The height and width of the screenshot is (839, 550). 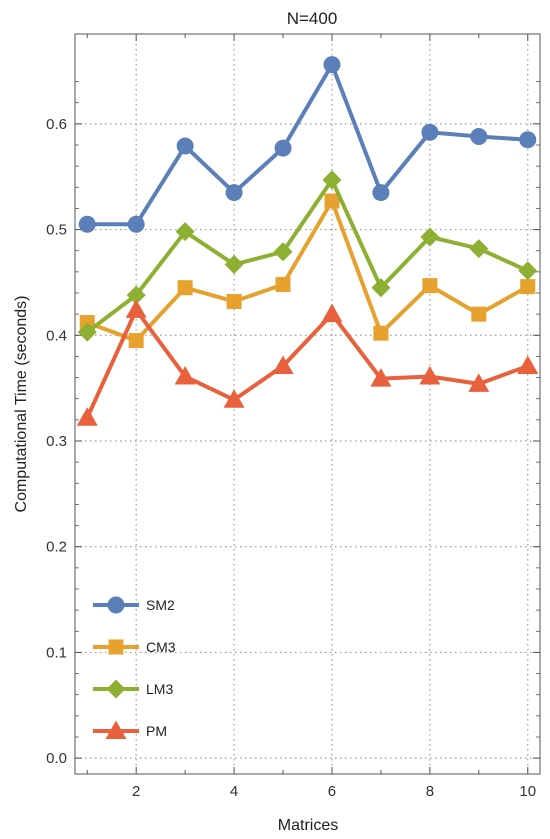 What do you see at coordinates (134, 605) in the screenshot?
I see `legend-item-sm2: SM2` at bounding box center [134, 605].